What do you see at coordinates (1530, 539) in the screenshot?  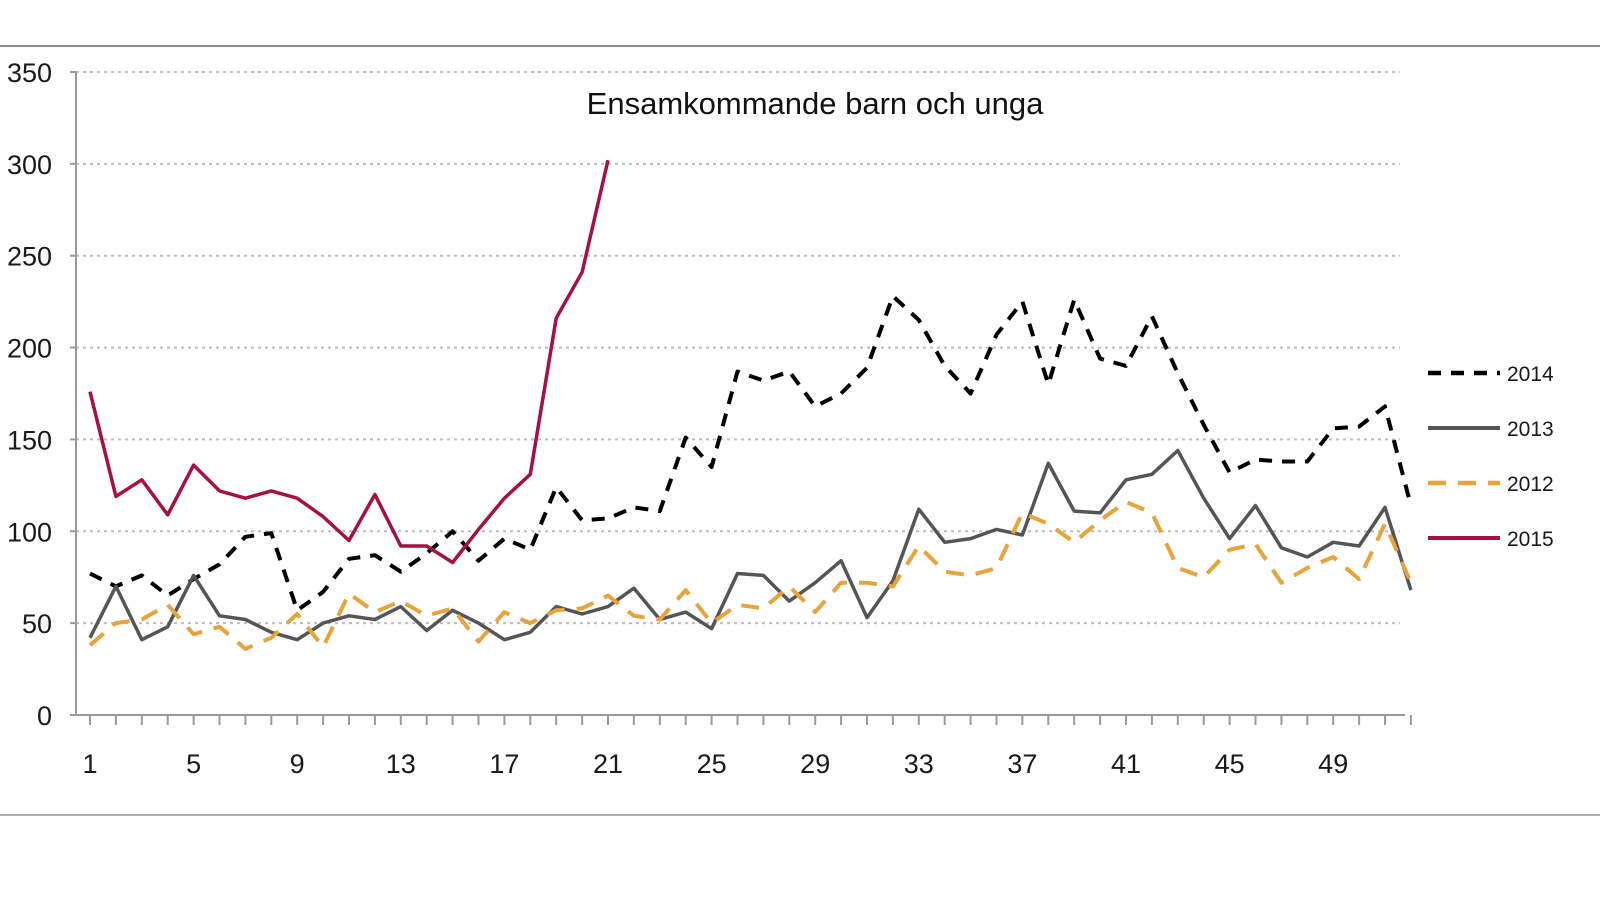 I see `legend-label-2015: 2015` at bounding box center [1530, 539].